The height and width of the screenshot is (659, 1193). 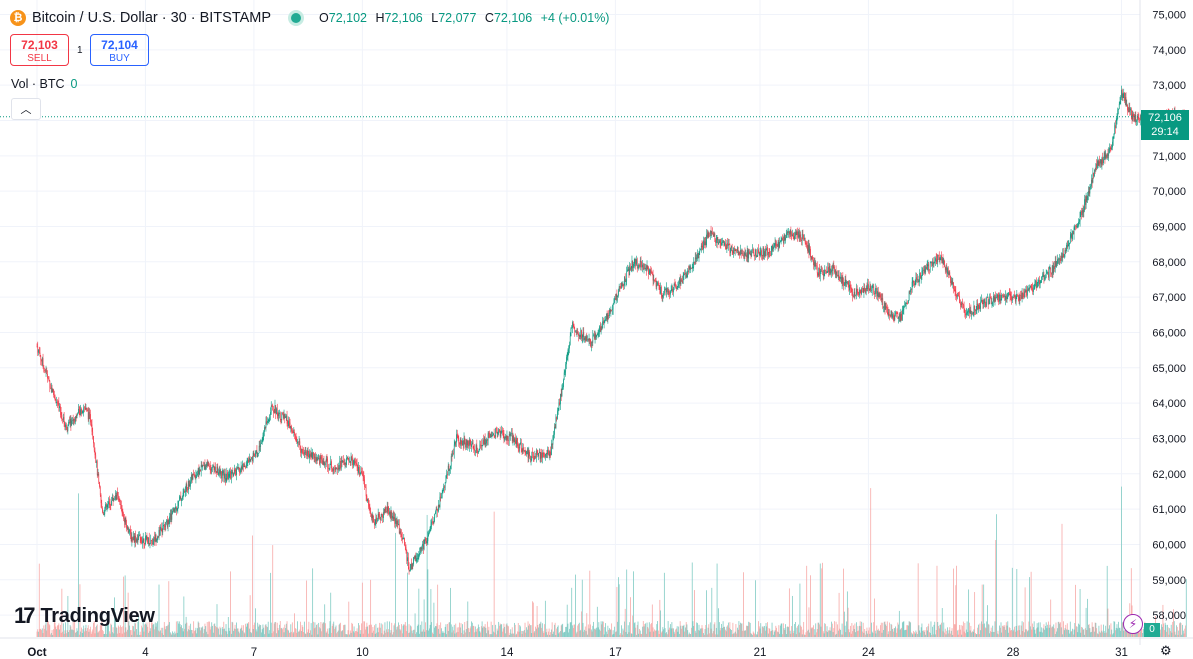 I want to click on sell-button: 72,103 SELL, so click(x=39, y=50).